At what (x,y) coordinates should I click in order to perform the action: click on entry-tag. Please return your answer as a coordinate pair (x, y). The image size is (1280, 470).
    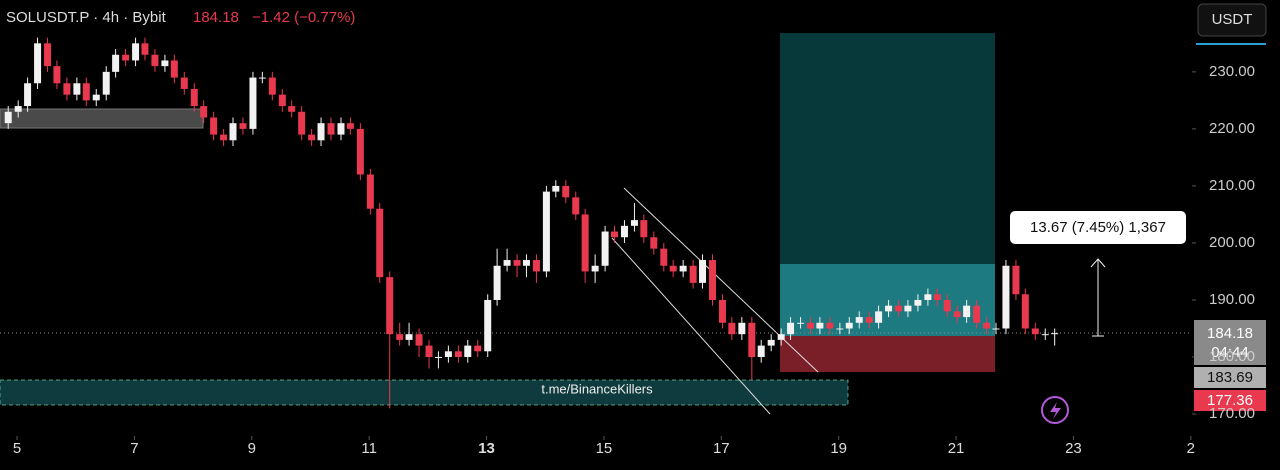
    Looking at the image, I should click on (1230, 377).